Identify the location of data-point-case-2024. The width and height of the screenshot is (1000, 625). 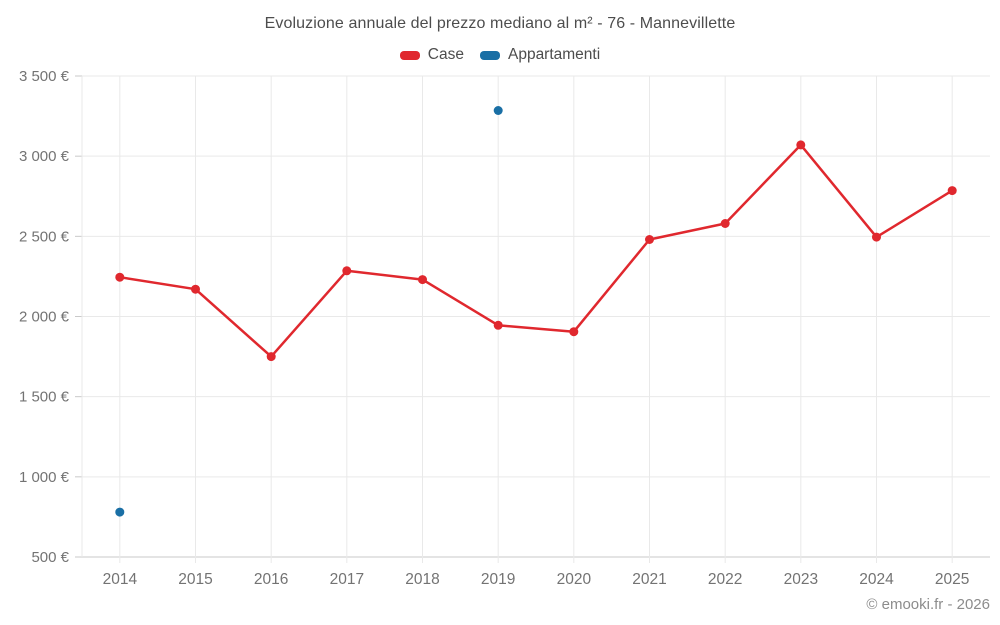
(876, 237).